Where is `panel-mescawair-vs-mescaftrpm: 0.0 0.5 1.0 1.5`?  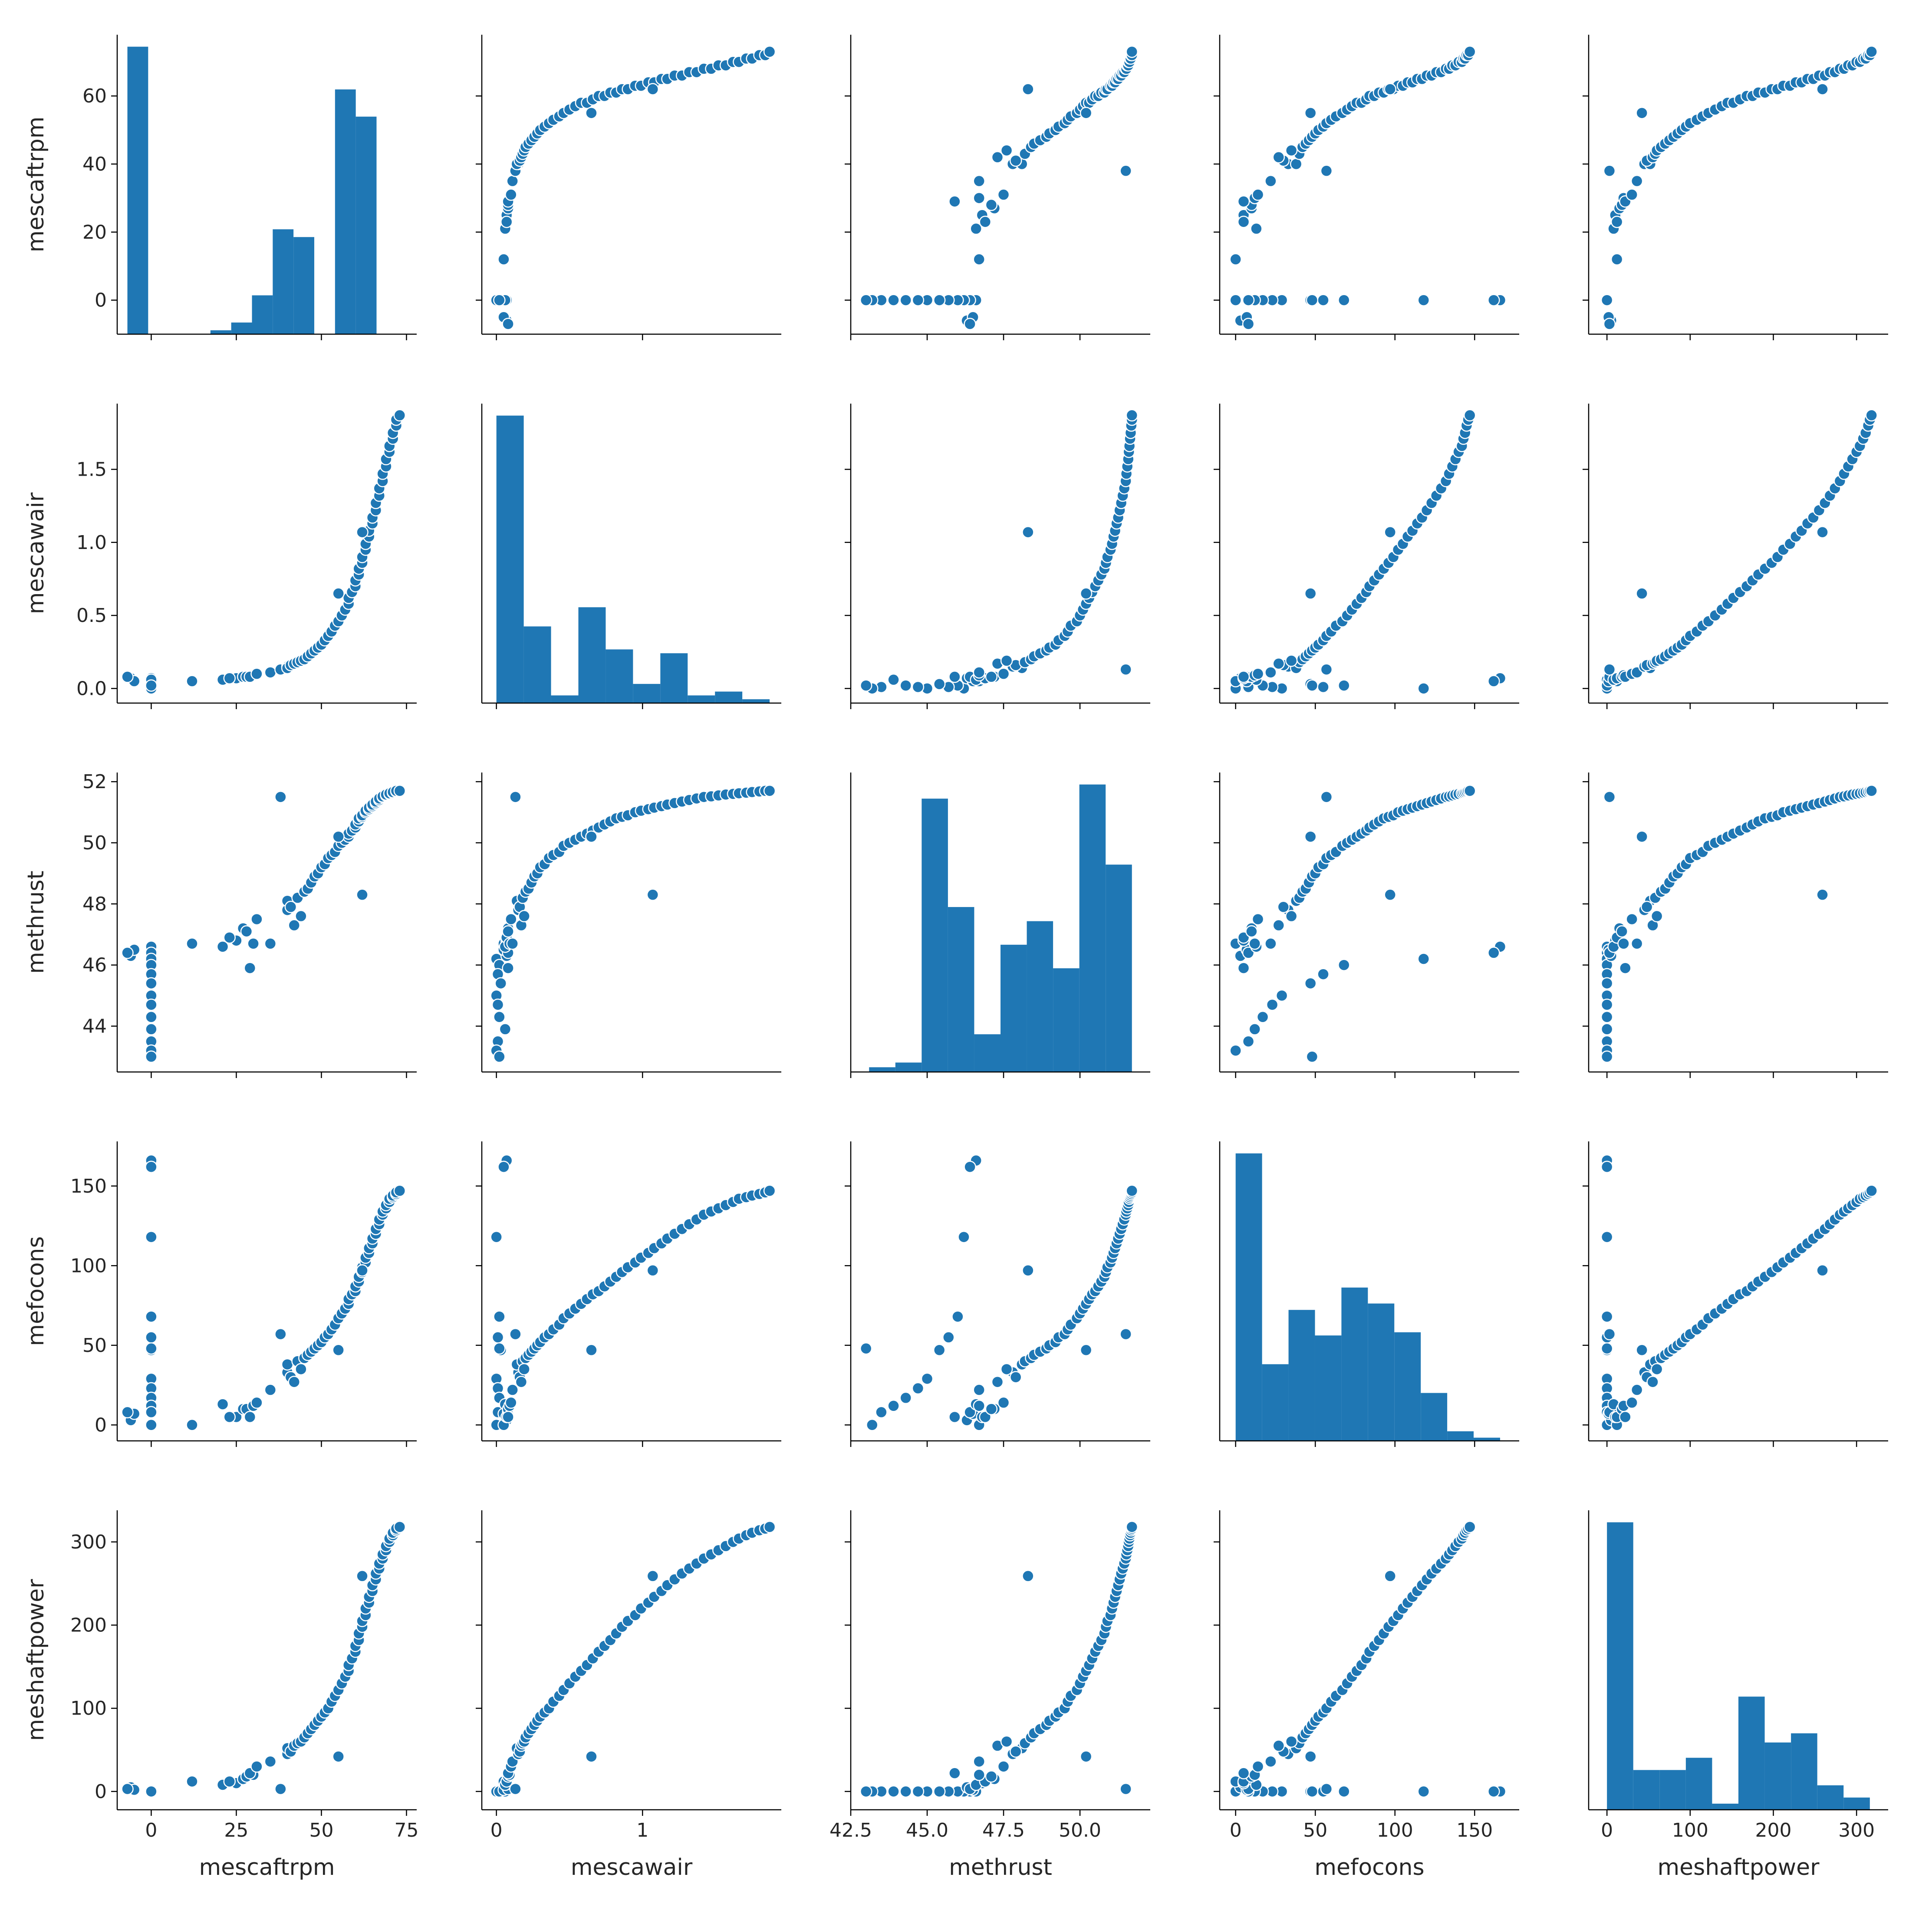
panel-mescawair-vs-mescaftrpm: 0.0 0.5 1.0 1.5 is located at coordinates (247, 556).